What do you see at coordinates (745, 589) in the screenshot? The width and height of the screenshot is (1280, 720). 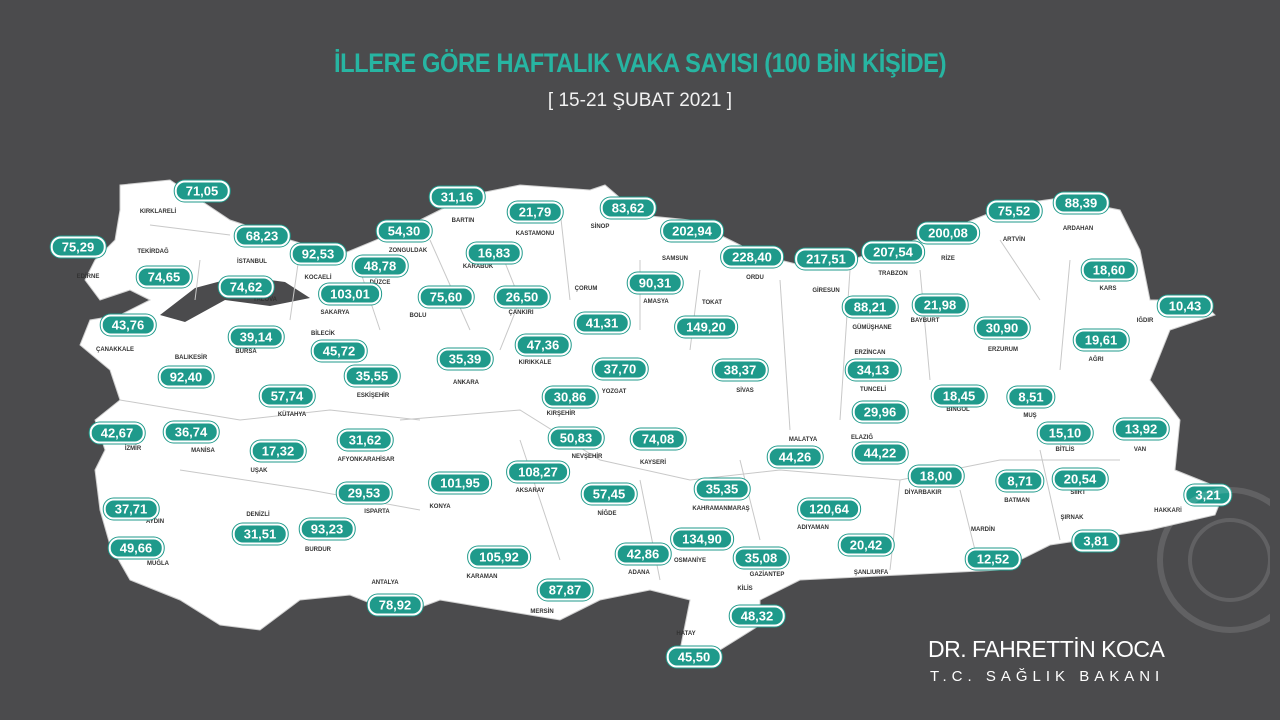 I see `province-name: KİLİS` at bounding box center [745, 589].